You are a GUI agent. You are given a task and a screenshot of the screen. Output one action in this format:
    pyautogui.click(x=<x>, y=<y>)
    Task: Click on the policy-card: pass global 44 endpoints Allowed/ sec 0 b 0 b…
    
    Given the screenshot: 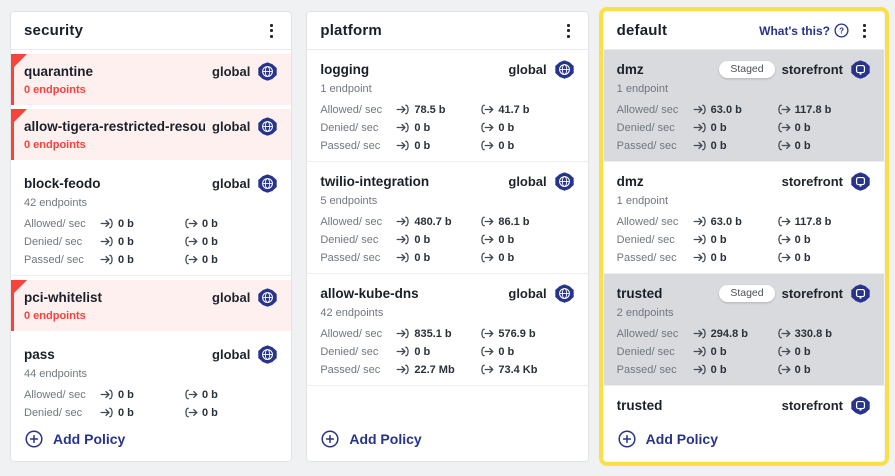 What is the action you would take?
    pyautogui.click(x=151, y=377)
    